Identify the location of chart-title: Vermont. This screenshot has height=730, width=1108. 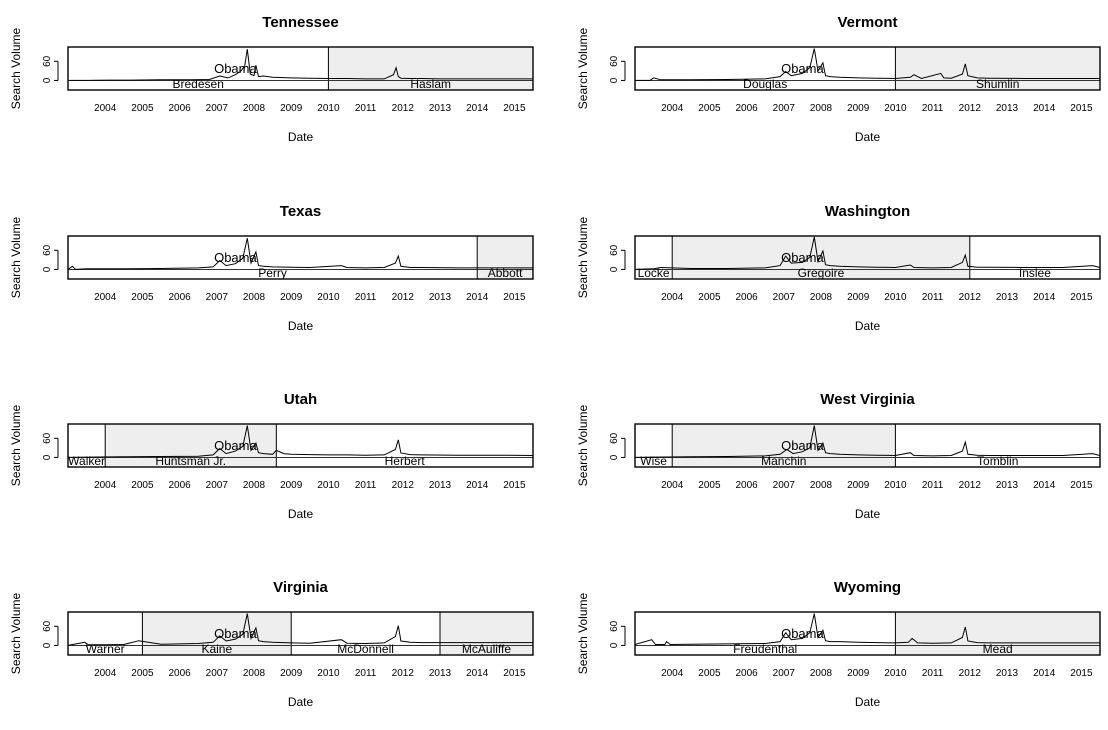
(867, 22).